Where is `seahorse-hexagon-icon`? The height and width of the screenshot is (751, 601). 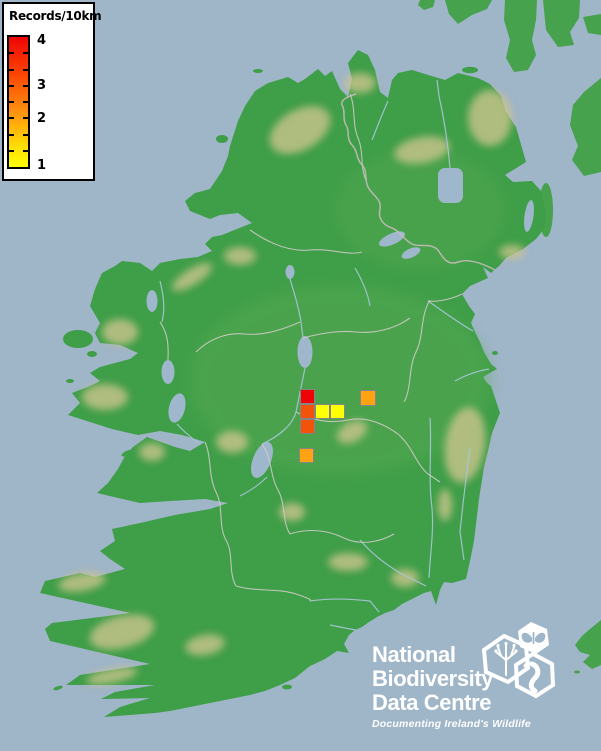 seahorse-hexagon-icon is located at coordinates (534, 675).